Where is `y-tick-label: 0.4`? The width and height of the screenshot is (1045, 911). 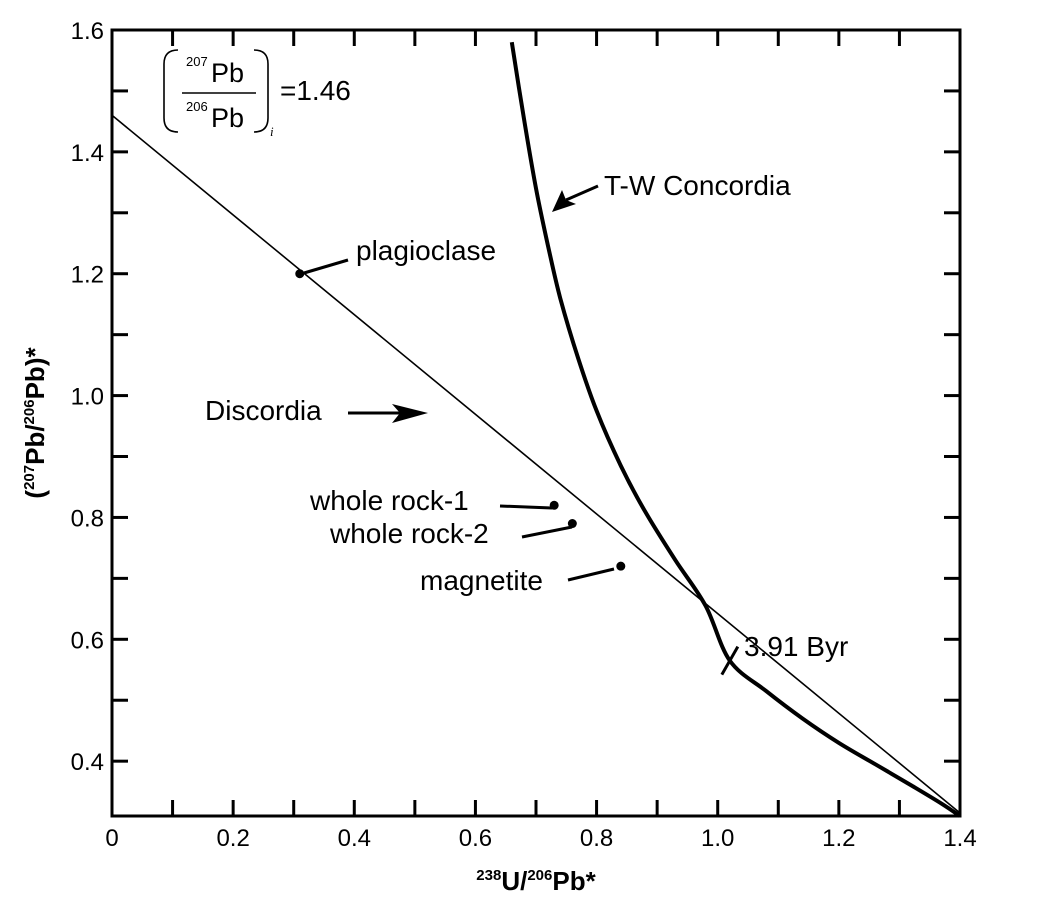
y-tick-label: 0.4 is located at coordinates (87, 762).